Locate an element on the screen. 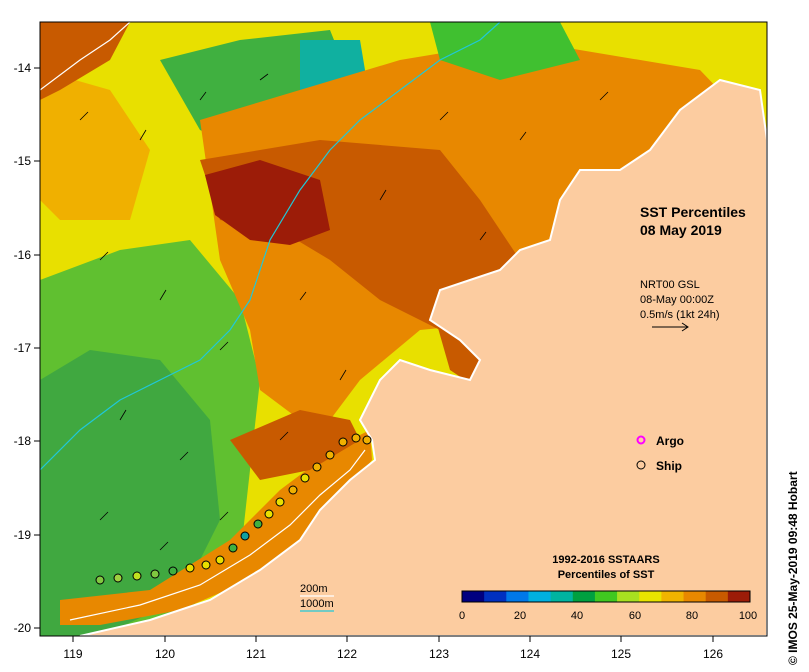  ship-legend-icon is located at coordinates (641, 465).